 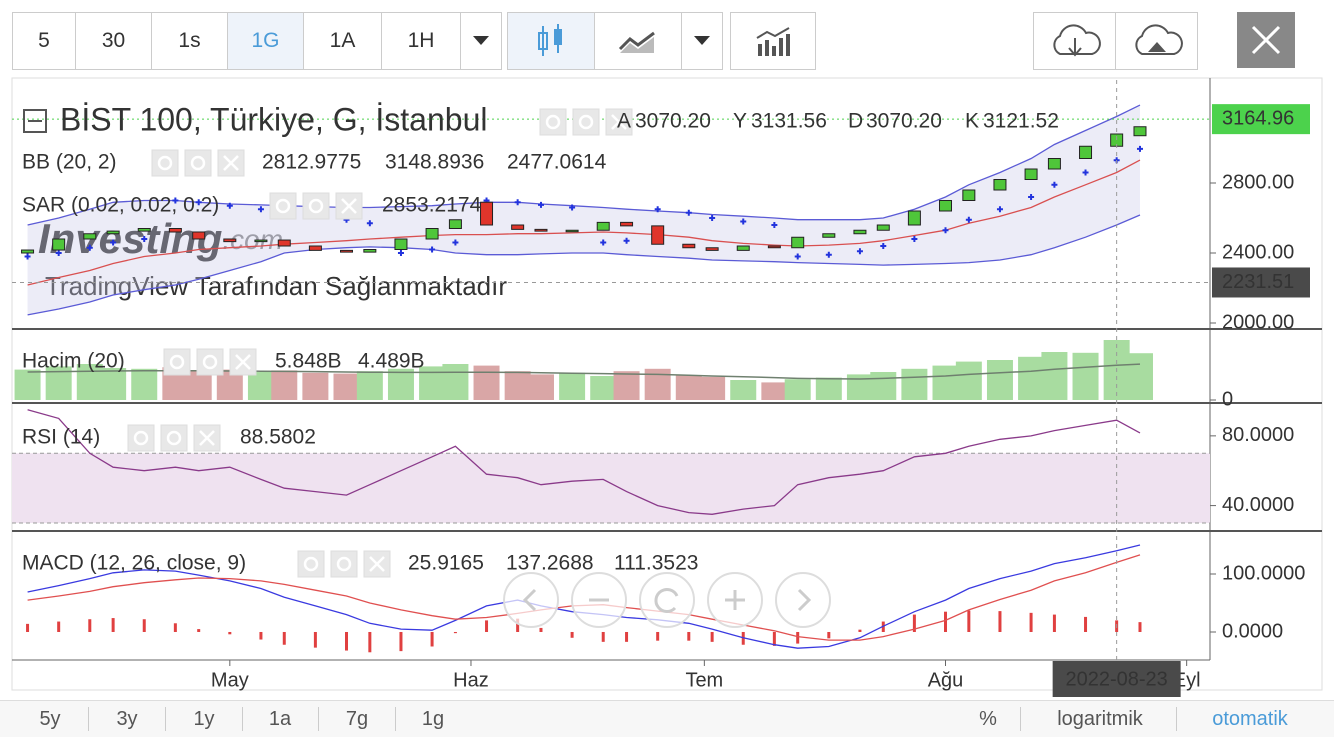 What do you see at coordinates (656, 563) in the screenshot?
I see `macd-value: 111.3523` at bounding box center [656, 563].